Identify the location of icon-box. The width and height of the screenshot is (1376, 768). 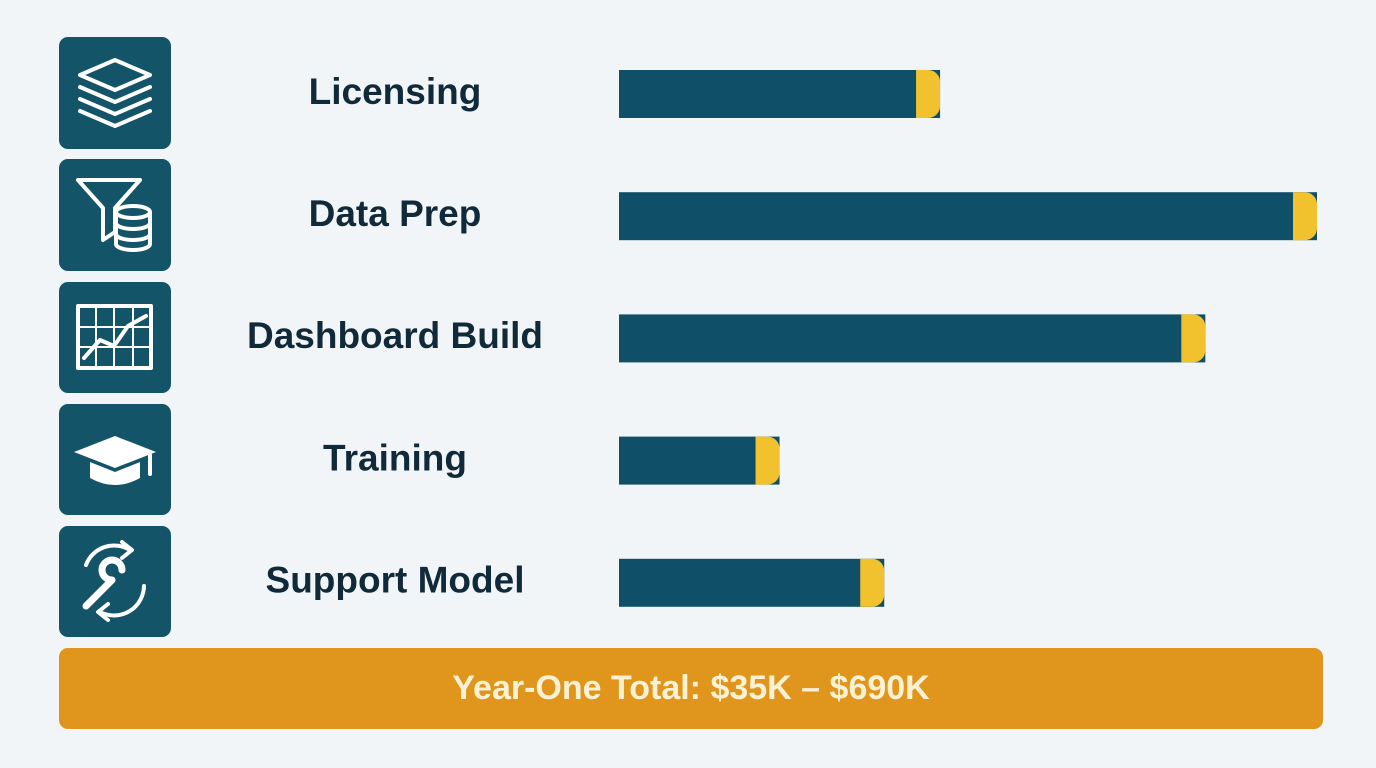
(115, 93).